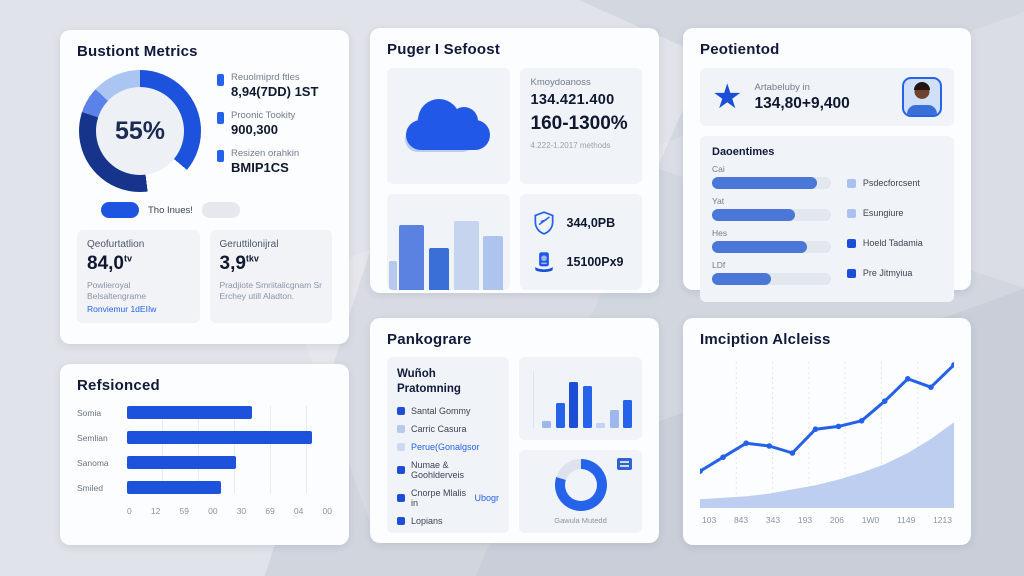  Describe the element at coordinates (438, 469) in the screenshot. I see `item-label: Numae & Goohlderveis` at that location.